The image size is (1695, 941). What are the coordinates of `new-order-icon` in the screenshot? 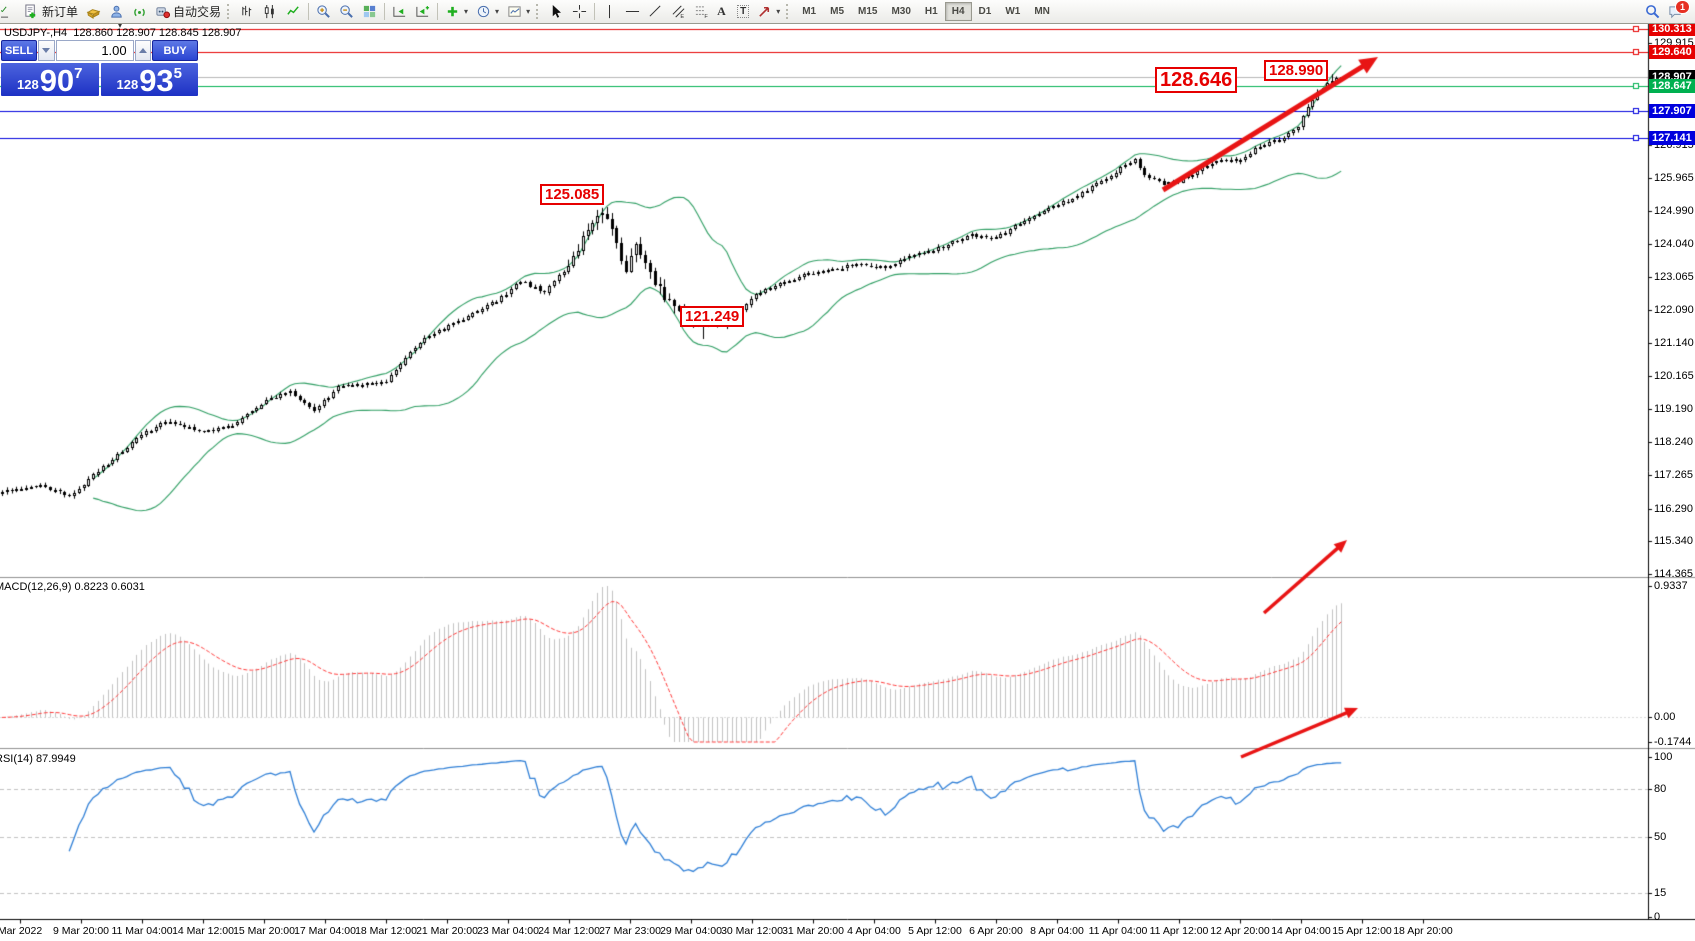 It's located at (30, 11).